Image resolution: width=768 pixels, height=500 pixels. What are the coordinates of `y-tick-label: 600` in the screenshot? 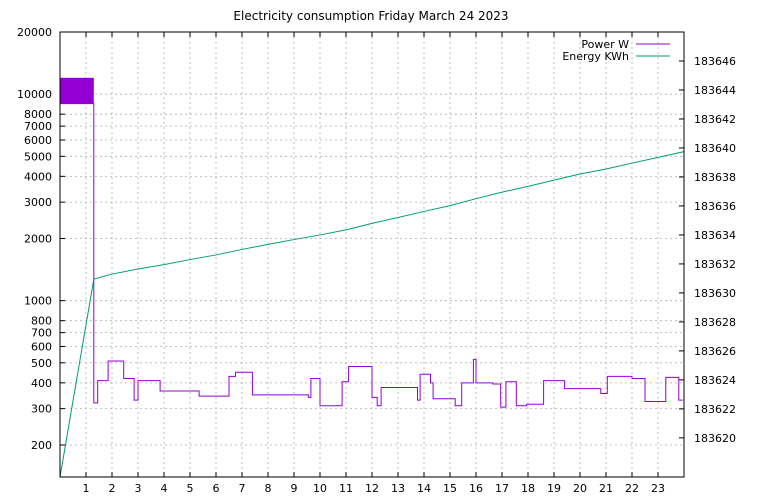 It's located at (41, 346).